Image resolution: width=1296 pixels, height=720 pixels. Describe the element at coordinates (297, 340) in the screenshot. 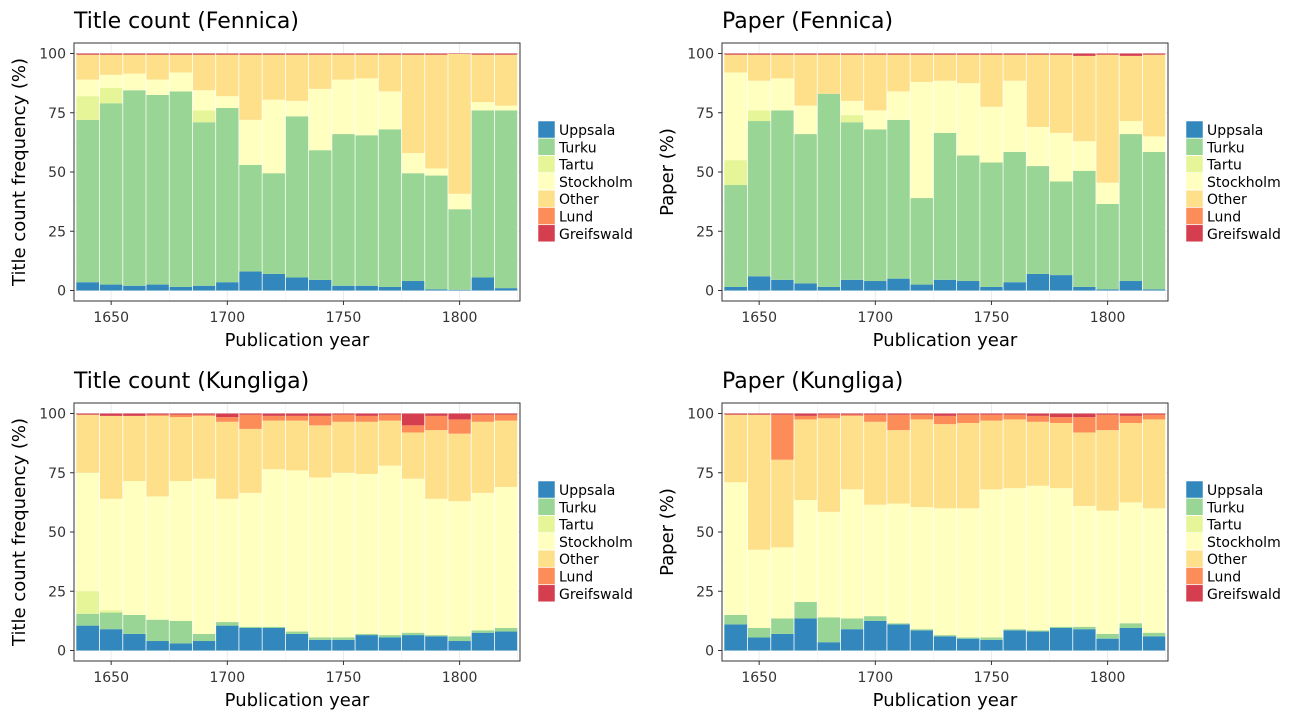

I see `x-axis-label: Publication year` at that location.